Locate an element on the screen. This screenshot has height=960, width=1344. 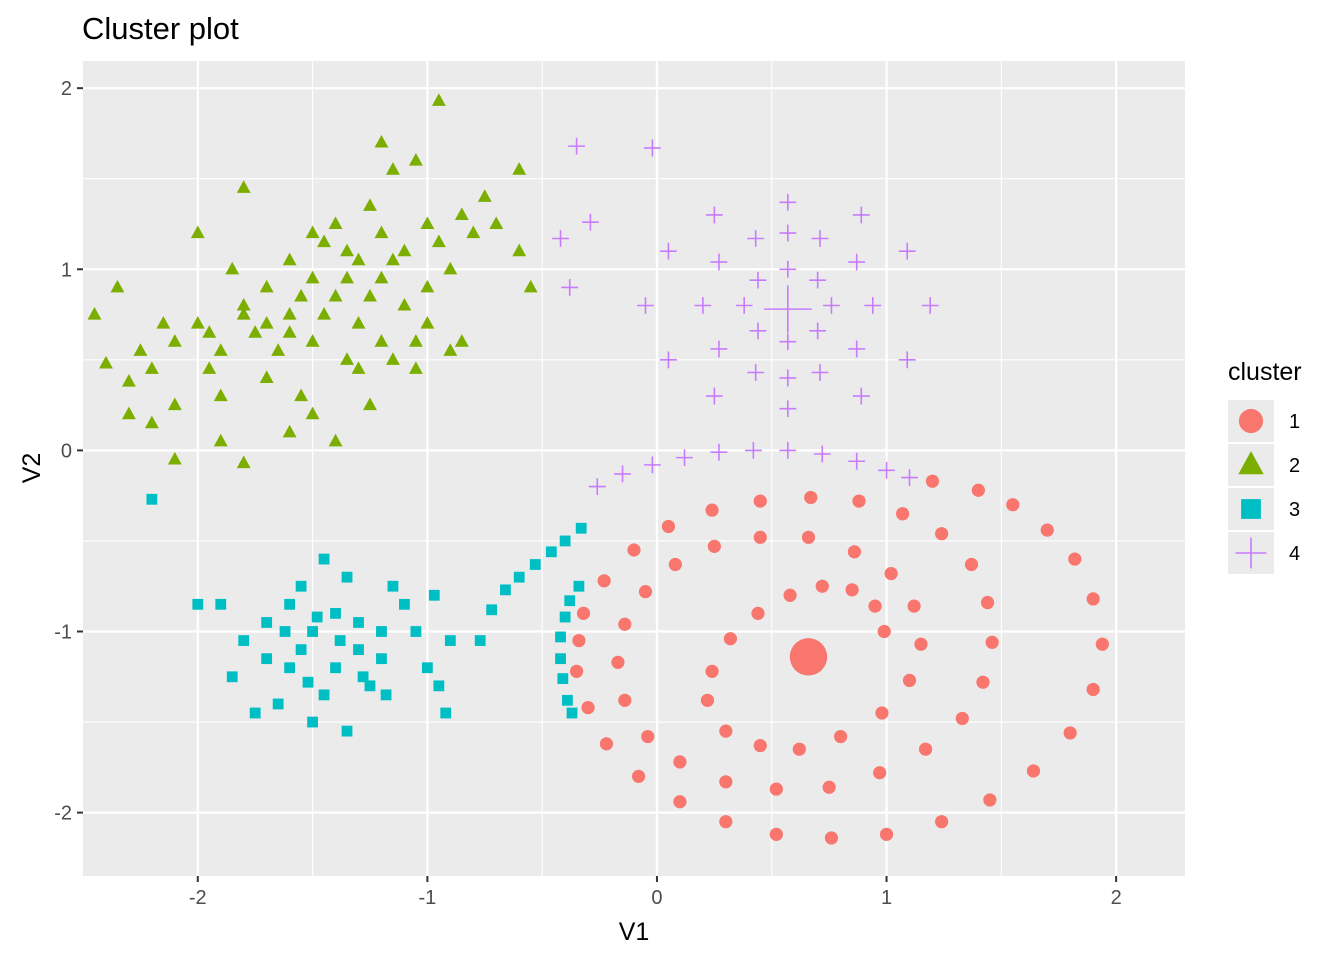
x-tick-label: 1 is located at coordinates (886, 898).